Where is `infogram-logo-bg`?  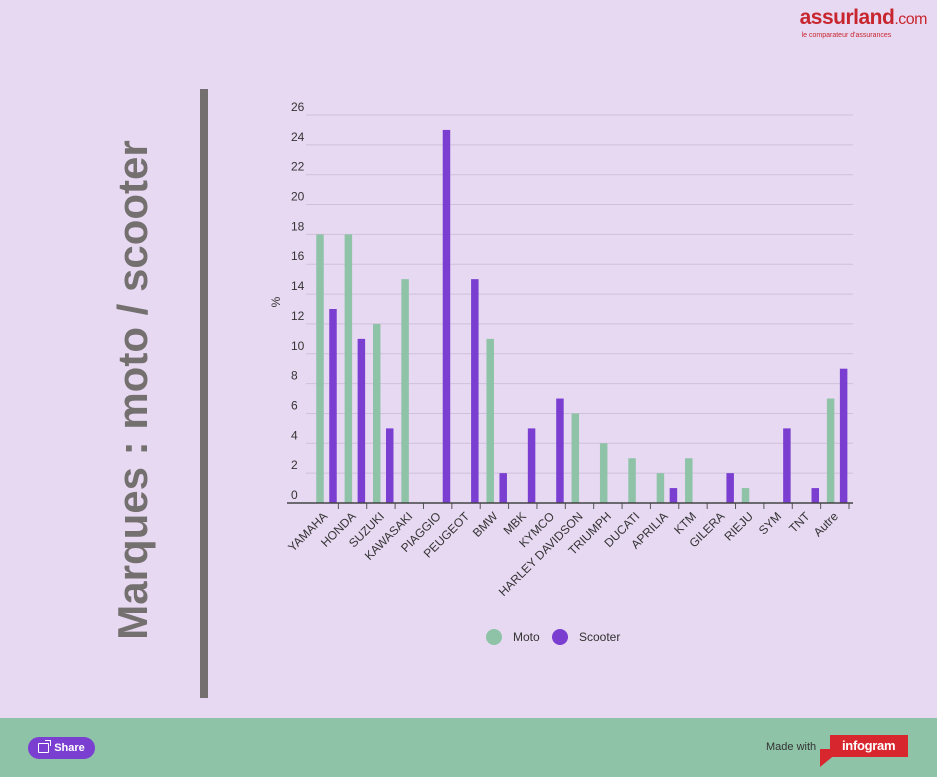
infogram-logo-bg is located at coordinates (869, 746).